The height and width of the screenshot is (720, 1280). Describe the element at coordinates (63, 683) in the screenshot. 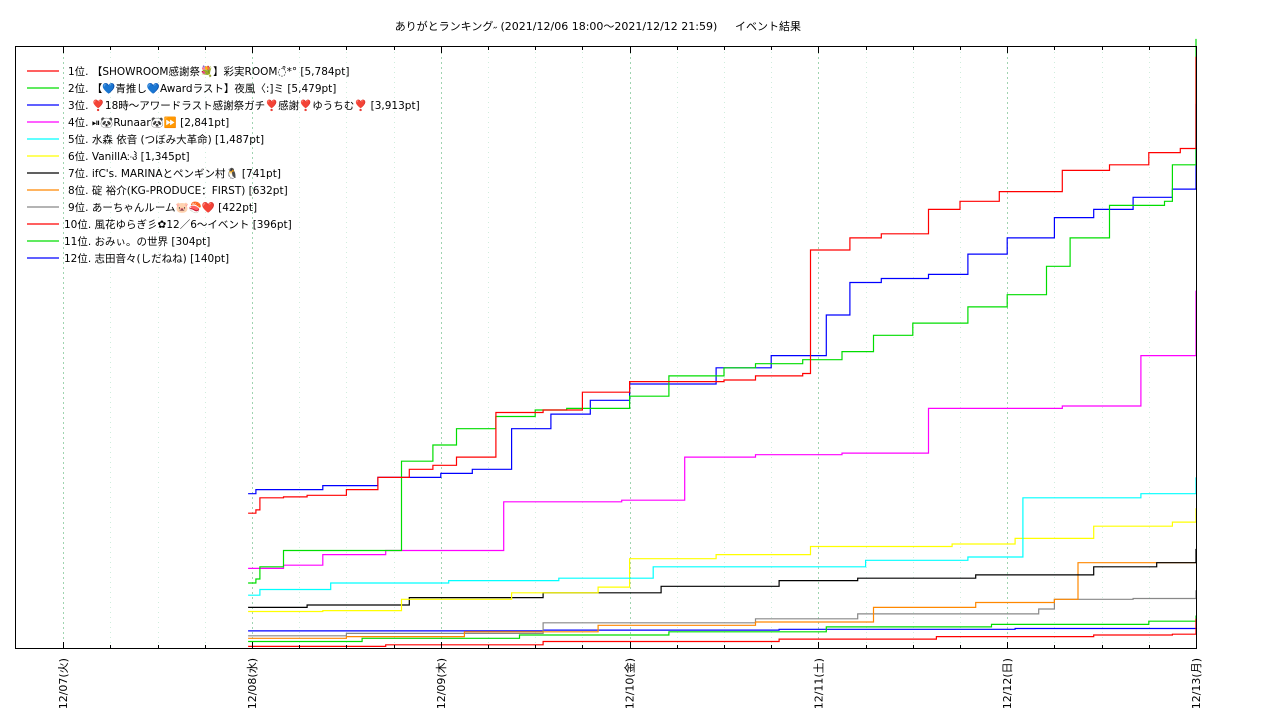

I see `x-tick-label: 12/07(火)` at that location.